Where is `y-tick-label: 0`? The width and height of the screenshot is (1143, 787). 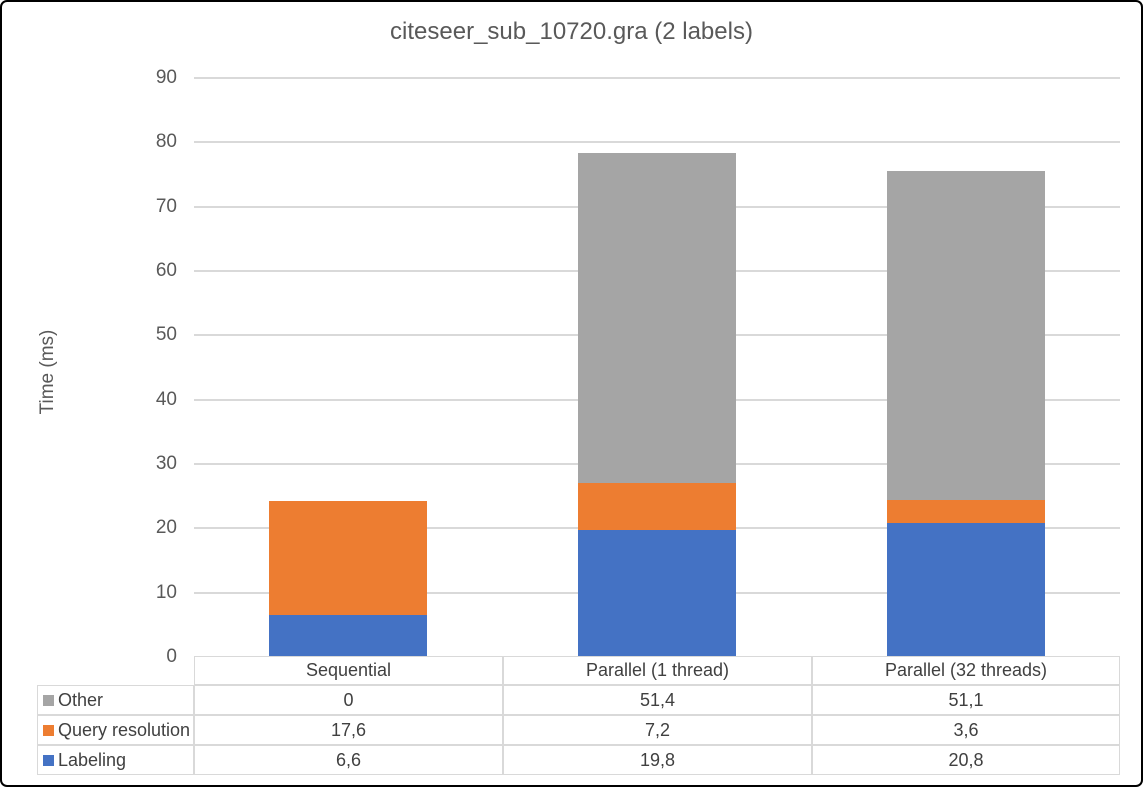 y-tick-label: 0 is located at coordinates (171, 656).